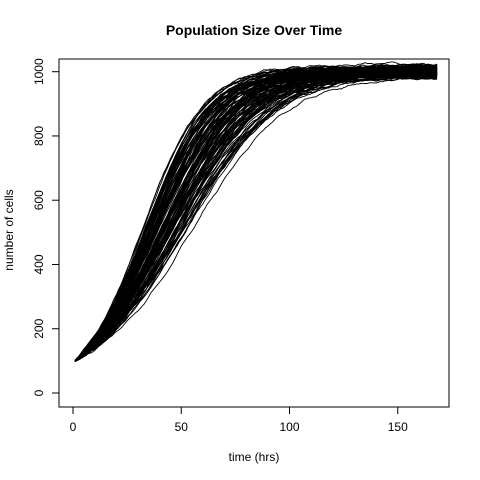  I want to click on y-tick-label: 0, so click(39, 392).